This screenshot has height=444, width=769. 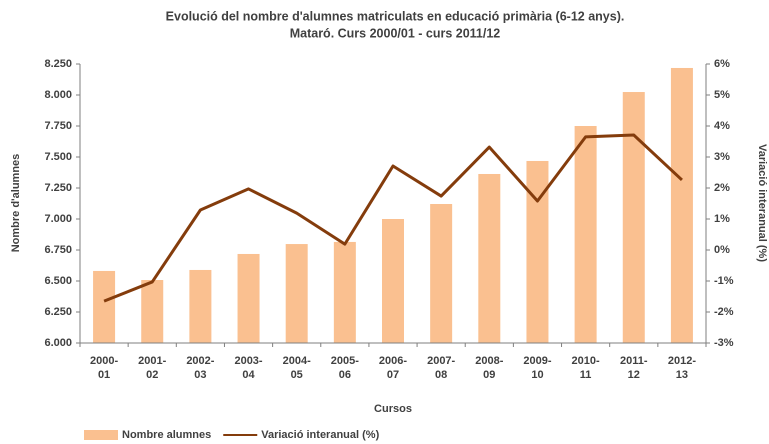 What do you see at coordinates (722, 219) in the screenshot?
I see `y2-tick-label: 1%` at bounding box center [722, 219].